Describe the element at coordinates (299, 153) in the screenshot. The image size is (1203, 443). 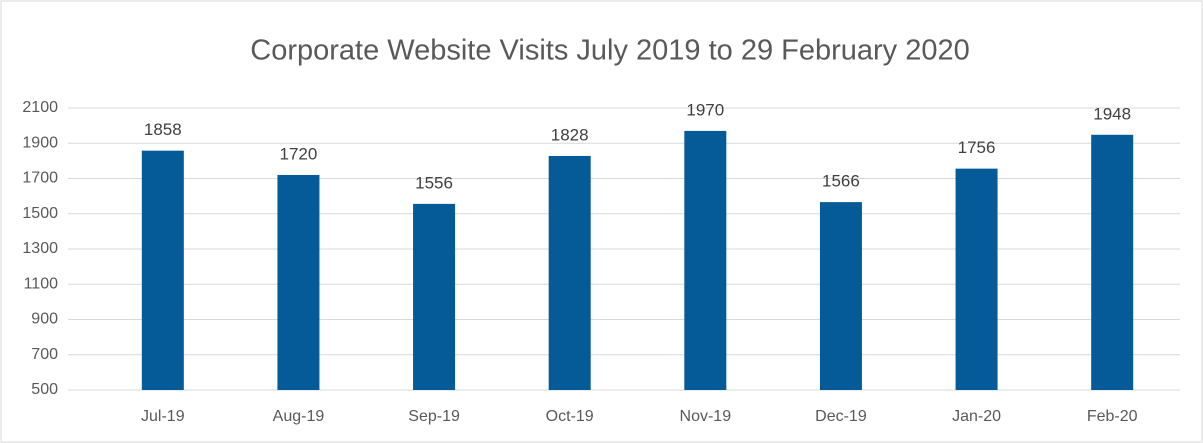
I see `value-label: 1720` at that location.